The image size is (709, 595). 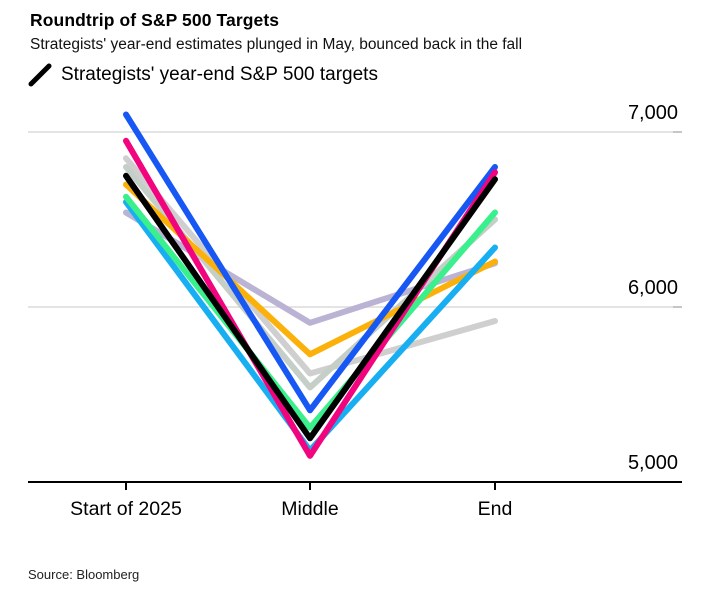 I want to click on legend: Strategists' year-end S&P 500 targets, so click(x=203, y=75).